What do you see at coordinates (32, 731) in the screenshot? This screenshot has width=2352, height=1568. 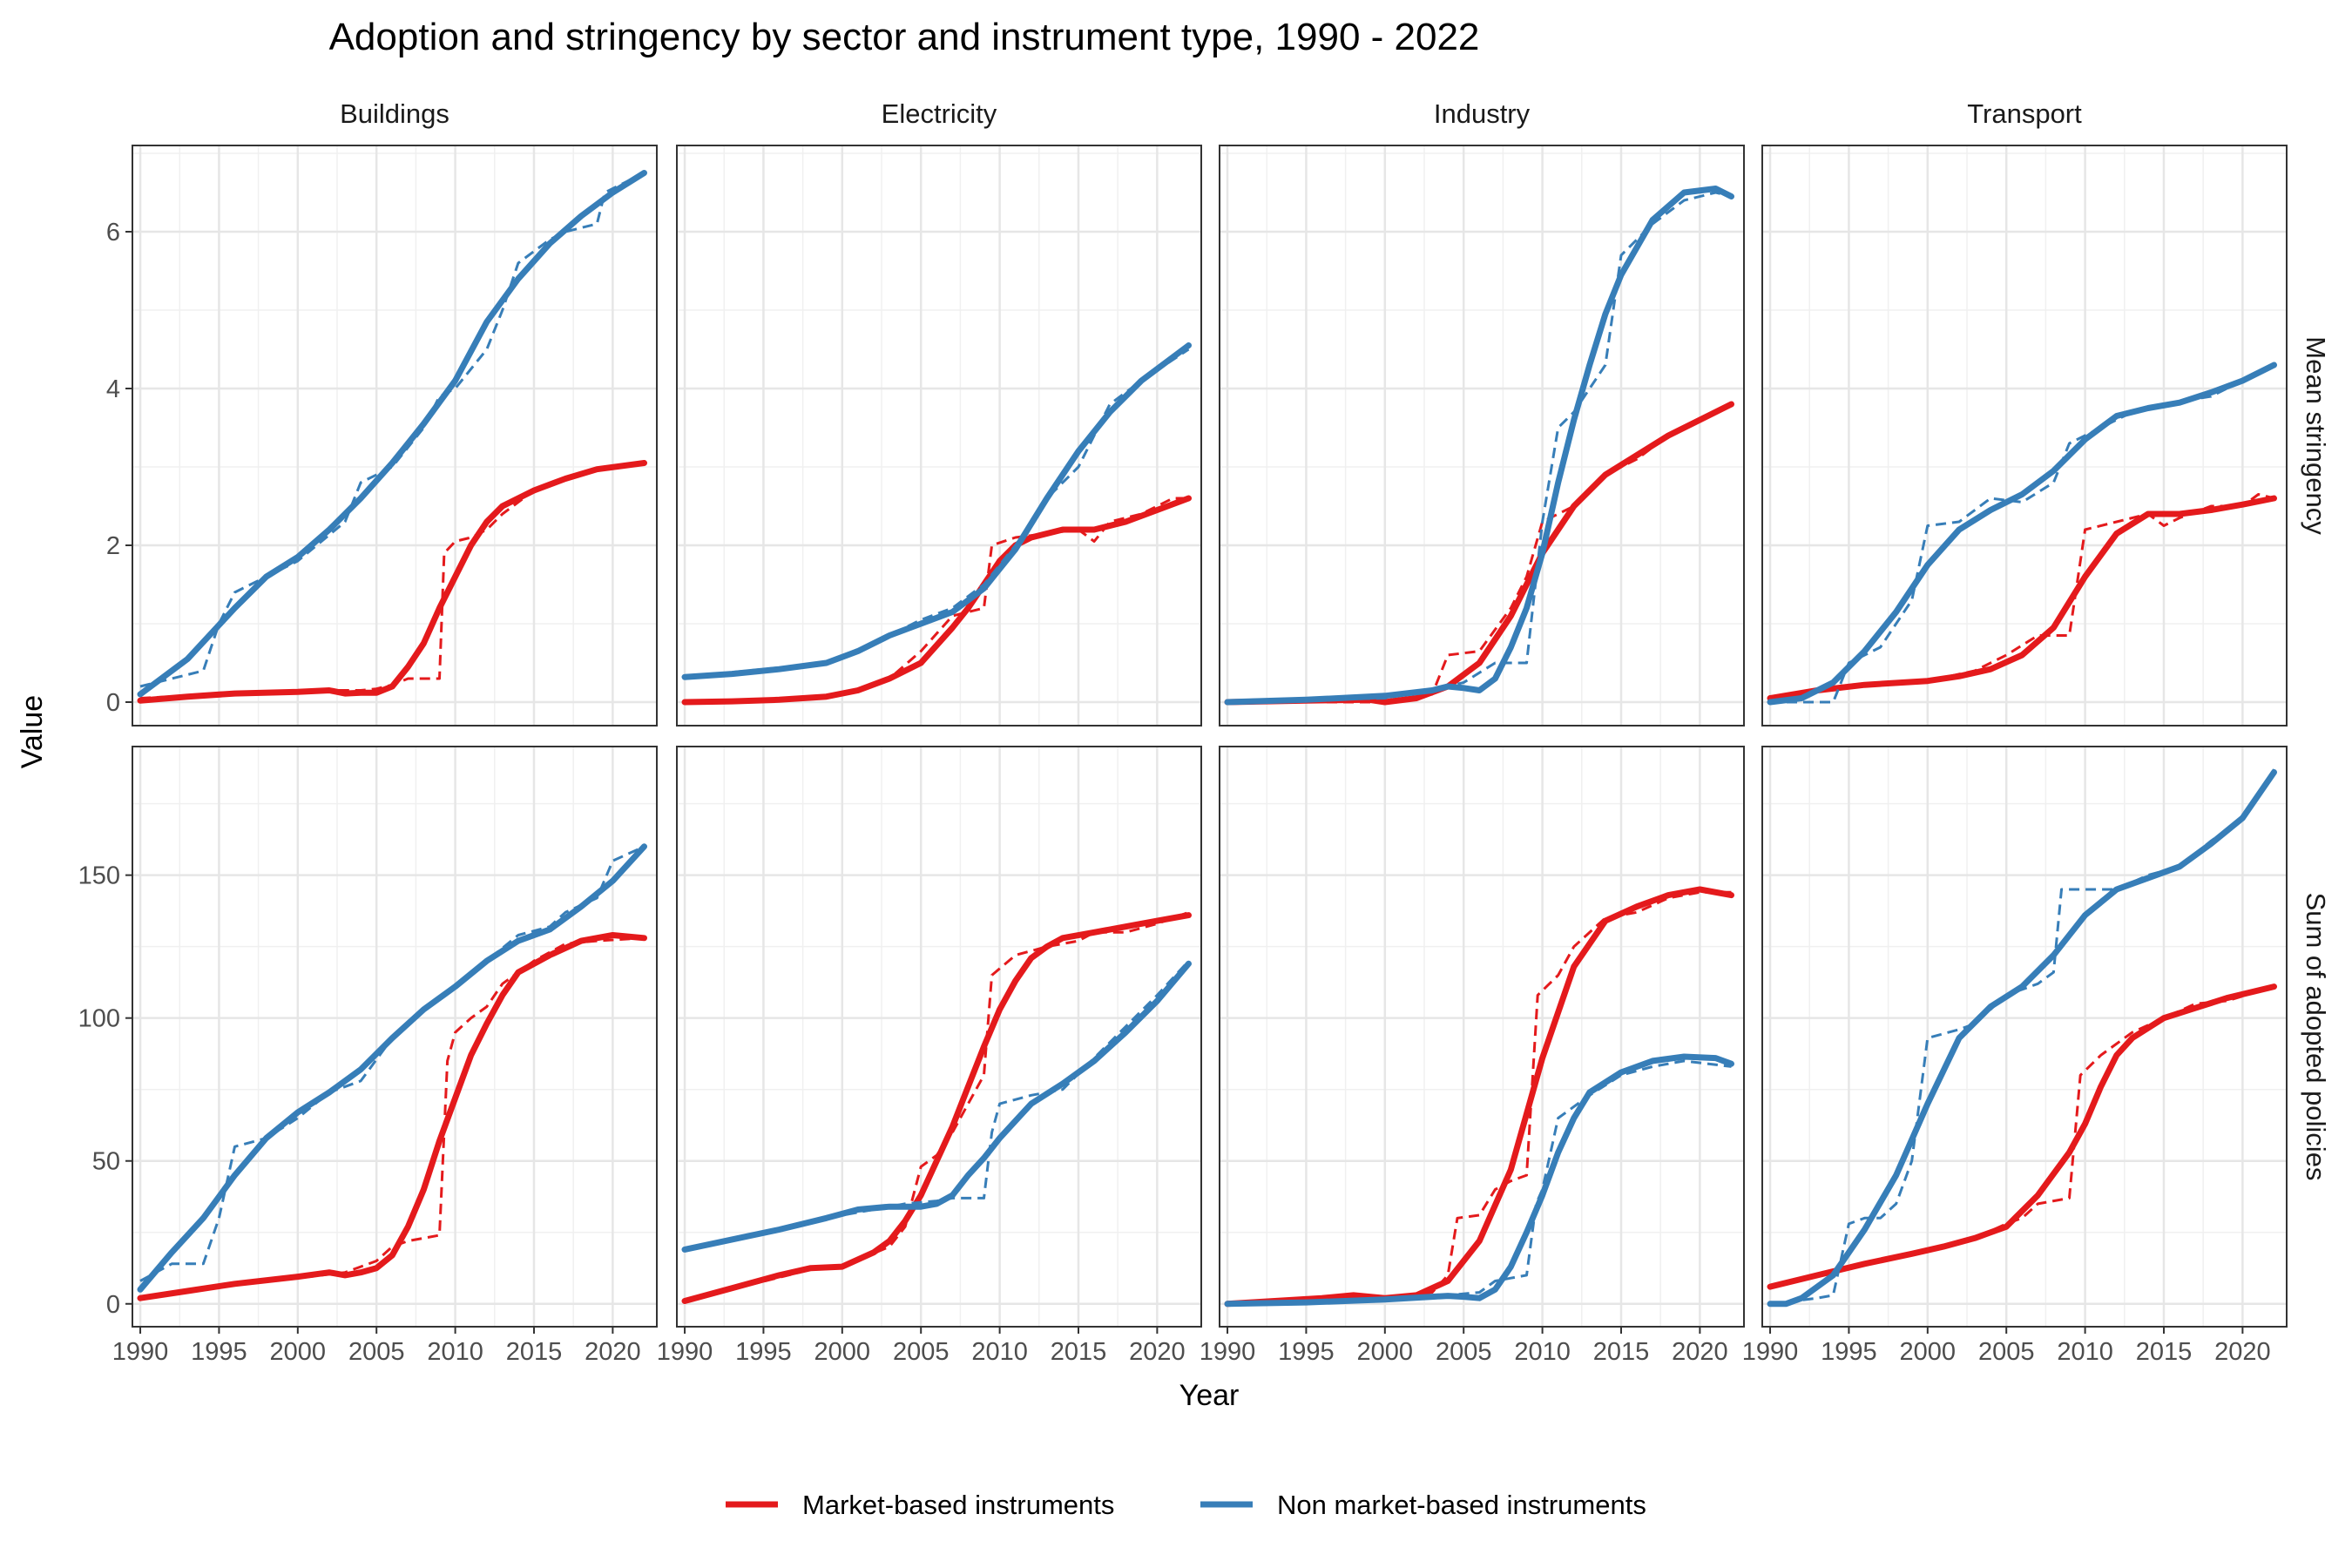 I see `y-axis-title: Value` at bounding box center [32, 731].